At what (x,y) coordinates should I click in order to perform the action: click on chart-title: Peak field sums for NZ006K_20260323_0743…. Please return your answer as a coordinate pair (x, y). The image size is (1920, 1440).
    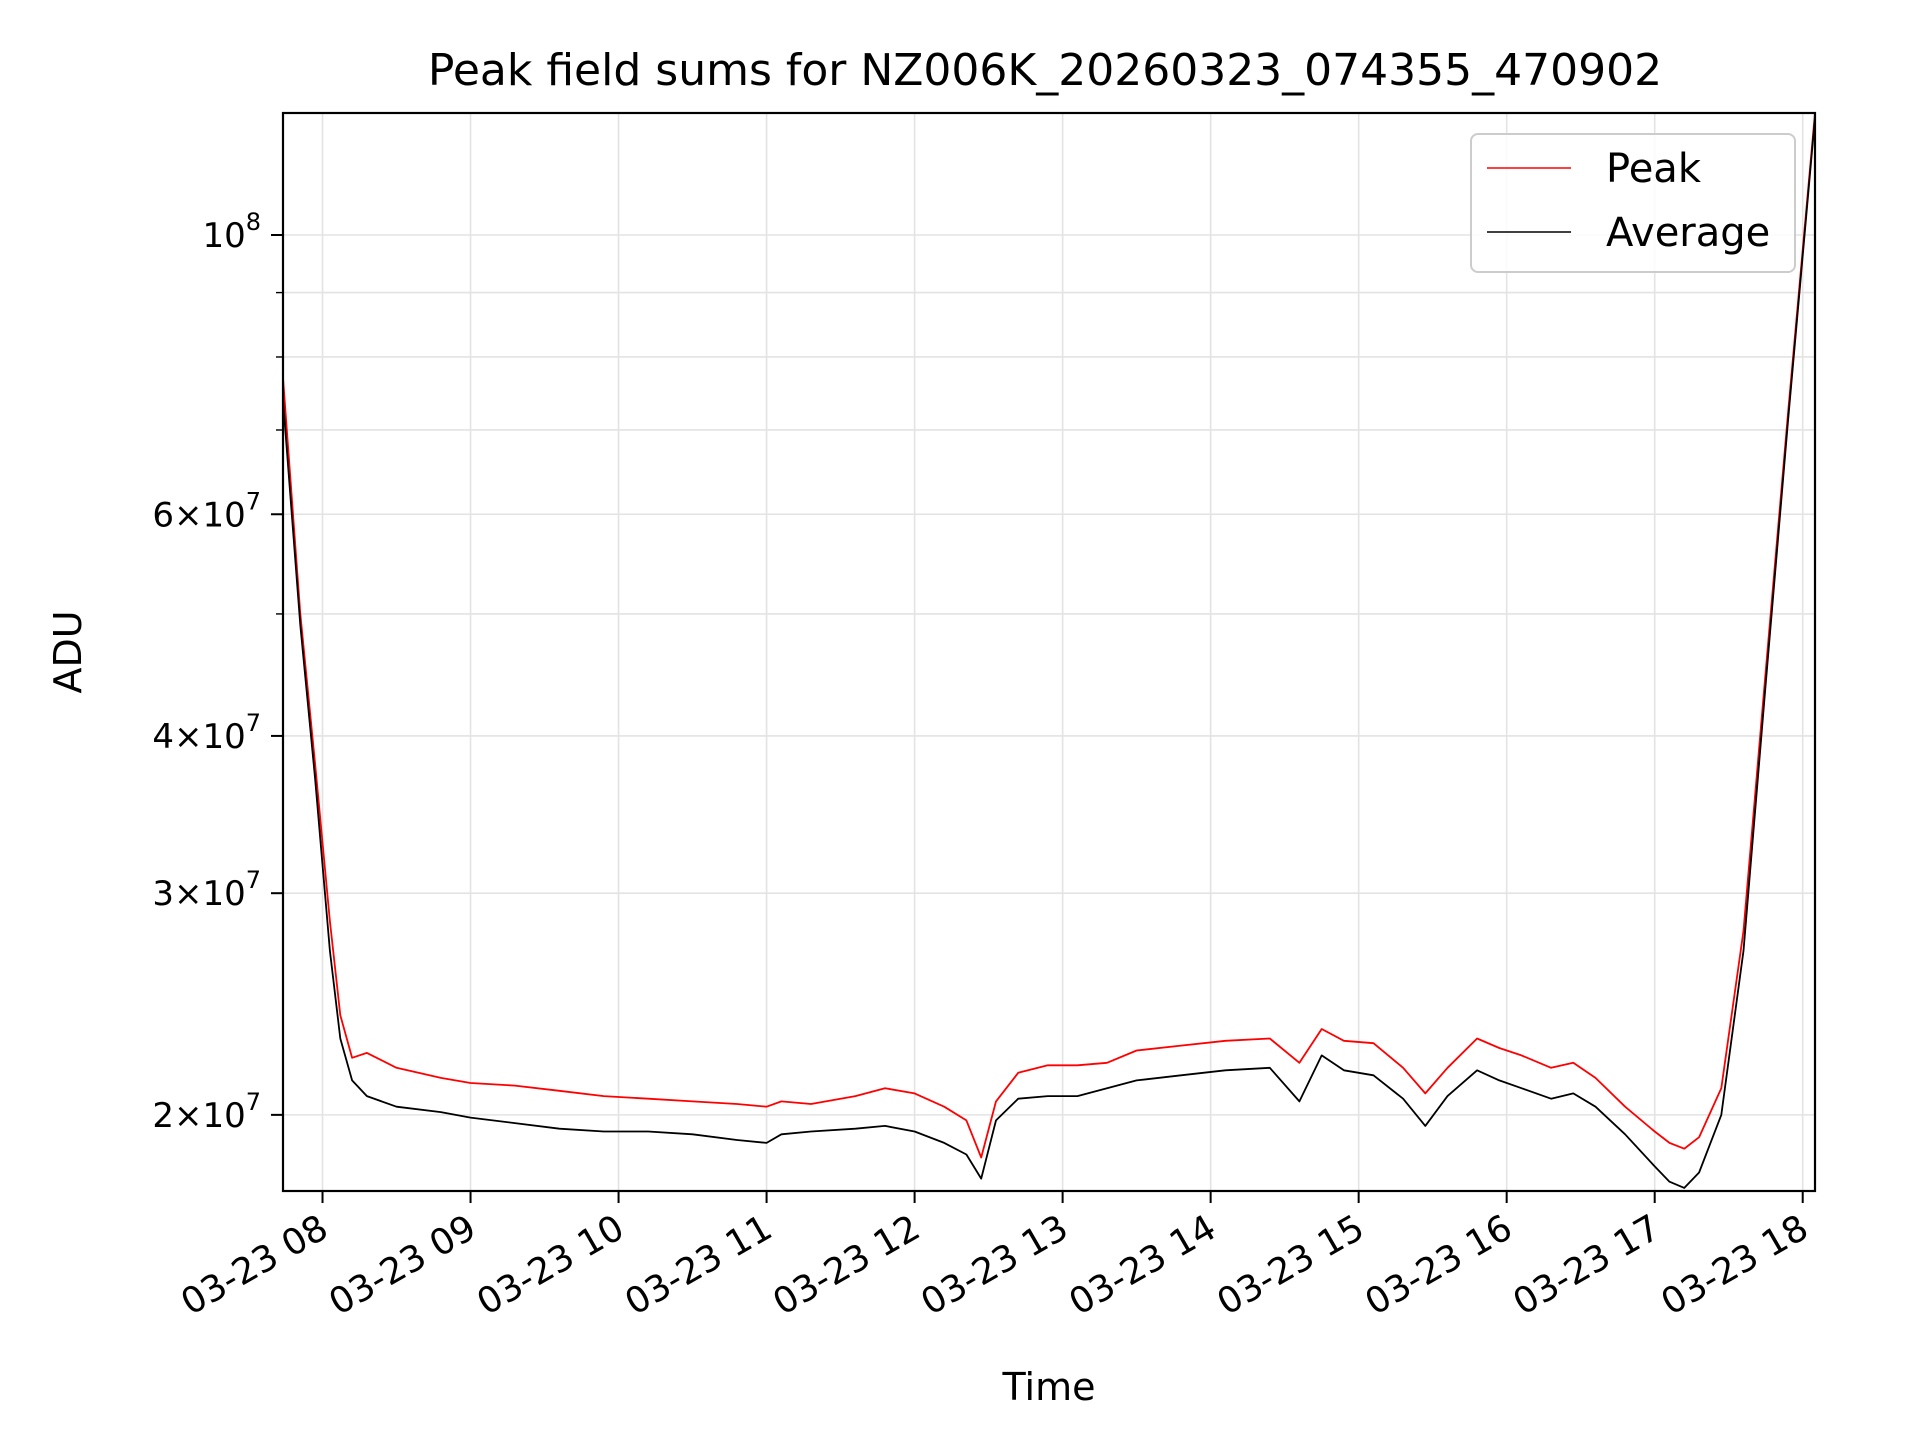
    Looking at the image, I should click on (1045, 70).